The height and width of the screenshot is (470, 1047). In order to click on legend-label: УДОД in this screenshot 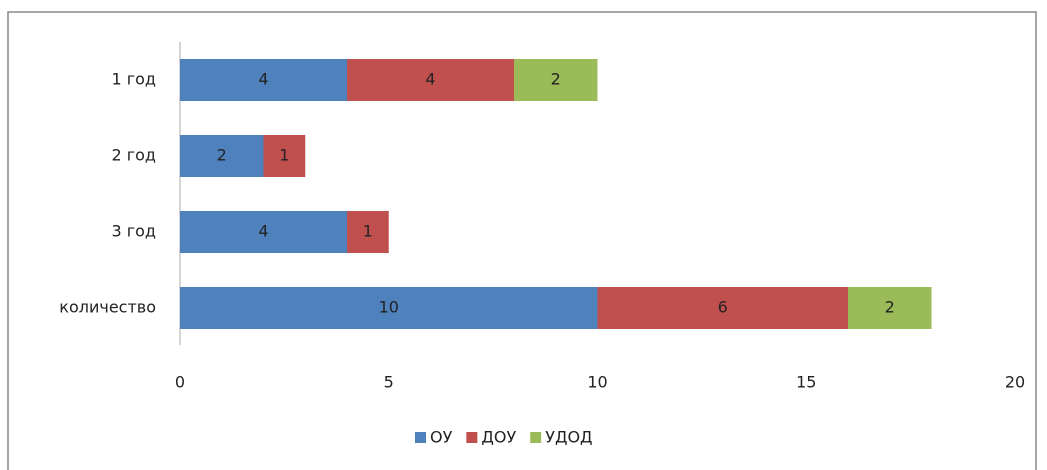, I will do `click(568, 437)`.